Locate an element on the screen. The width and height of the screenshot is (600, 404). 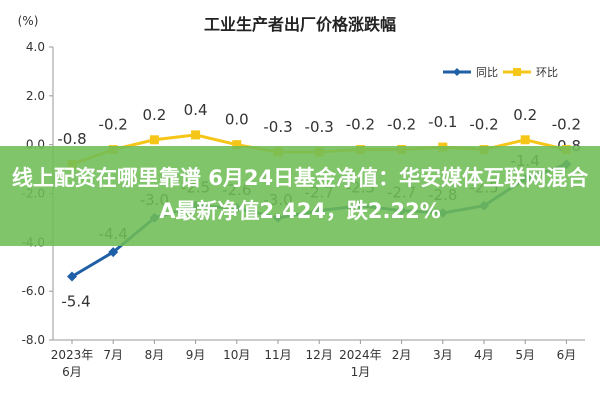
legend-label-yoy: 同比 is located at coordinates (487, 72).